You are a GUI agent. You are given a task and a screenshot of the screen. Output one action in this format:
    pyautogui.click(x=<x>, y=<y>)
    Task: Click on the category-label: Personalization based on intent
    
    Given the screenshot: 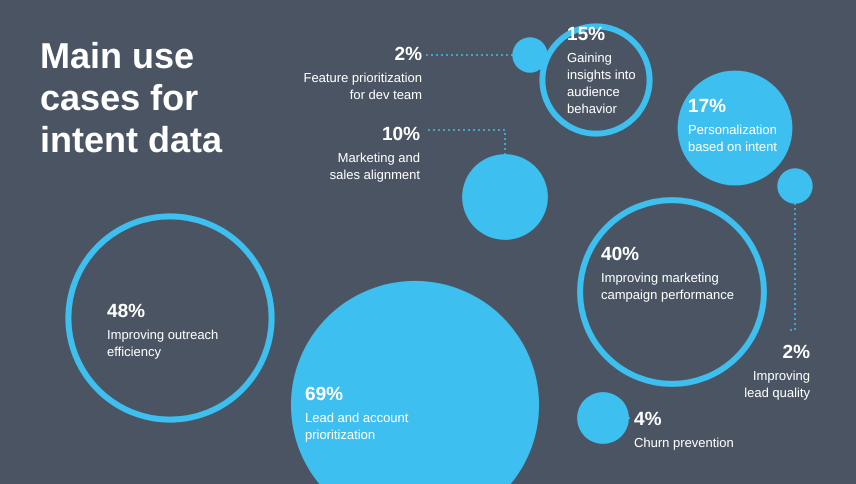 What is the action you would take?
    pyautogui.click(x=733, y=138)
    